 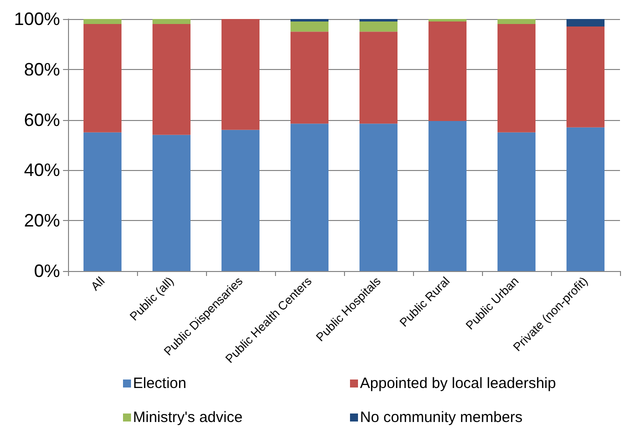 I want to click on legend-label: Election, so click(x=159, y=383).